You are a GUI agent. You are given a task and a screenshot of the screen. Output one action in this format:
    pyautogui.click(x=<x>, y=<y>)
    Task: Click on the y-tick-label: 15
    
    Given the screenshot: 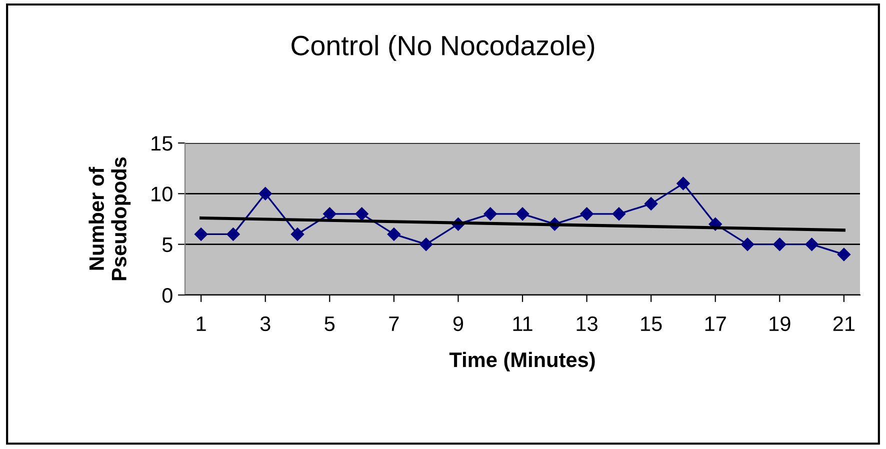 What is the action you would take?
    pyautogui.click(x=162, y=143)
    